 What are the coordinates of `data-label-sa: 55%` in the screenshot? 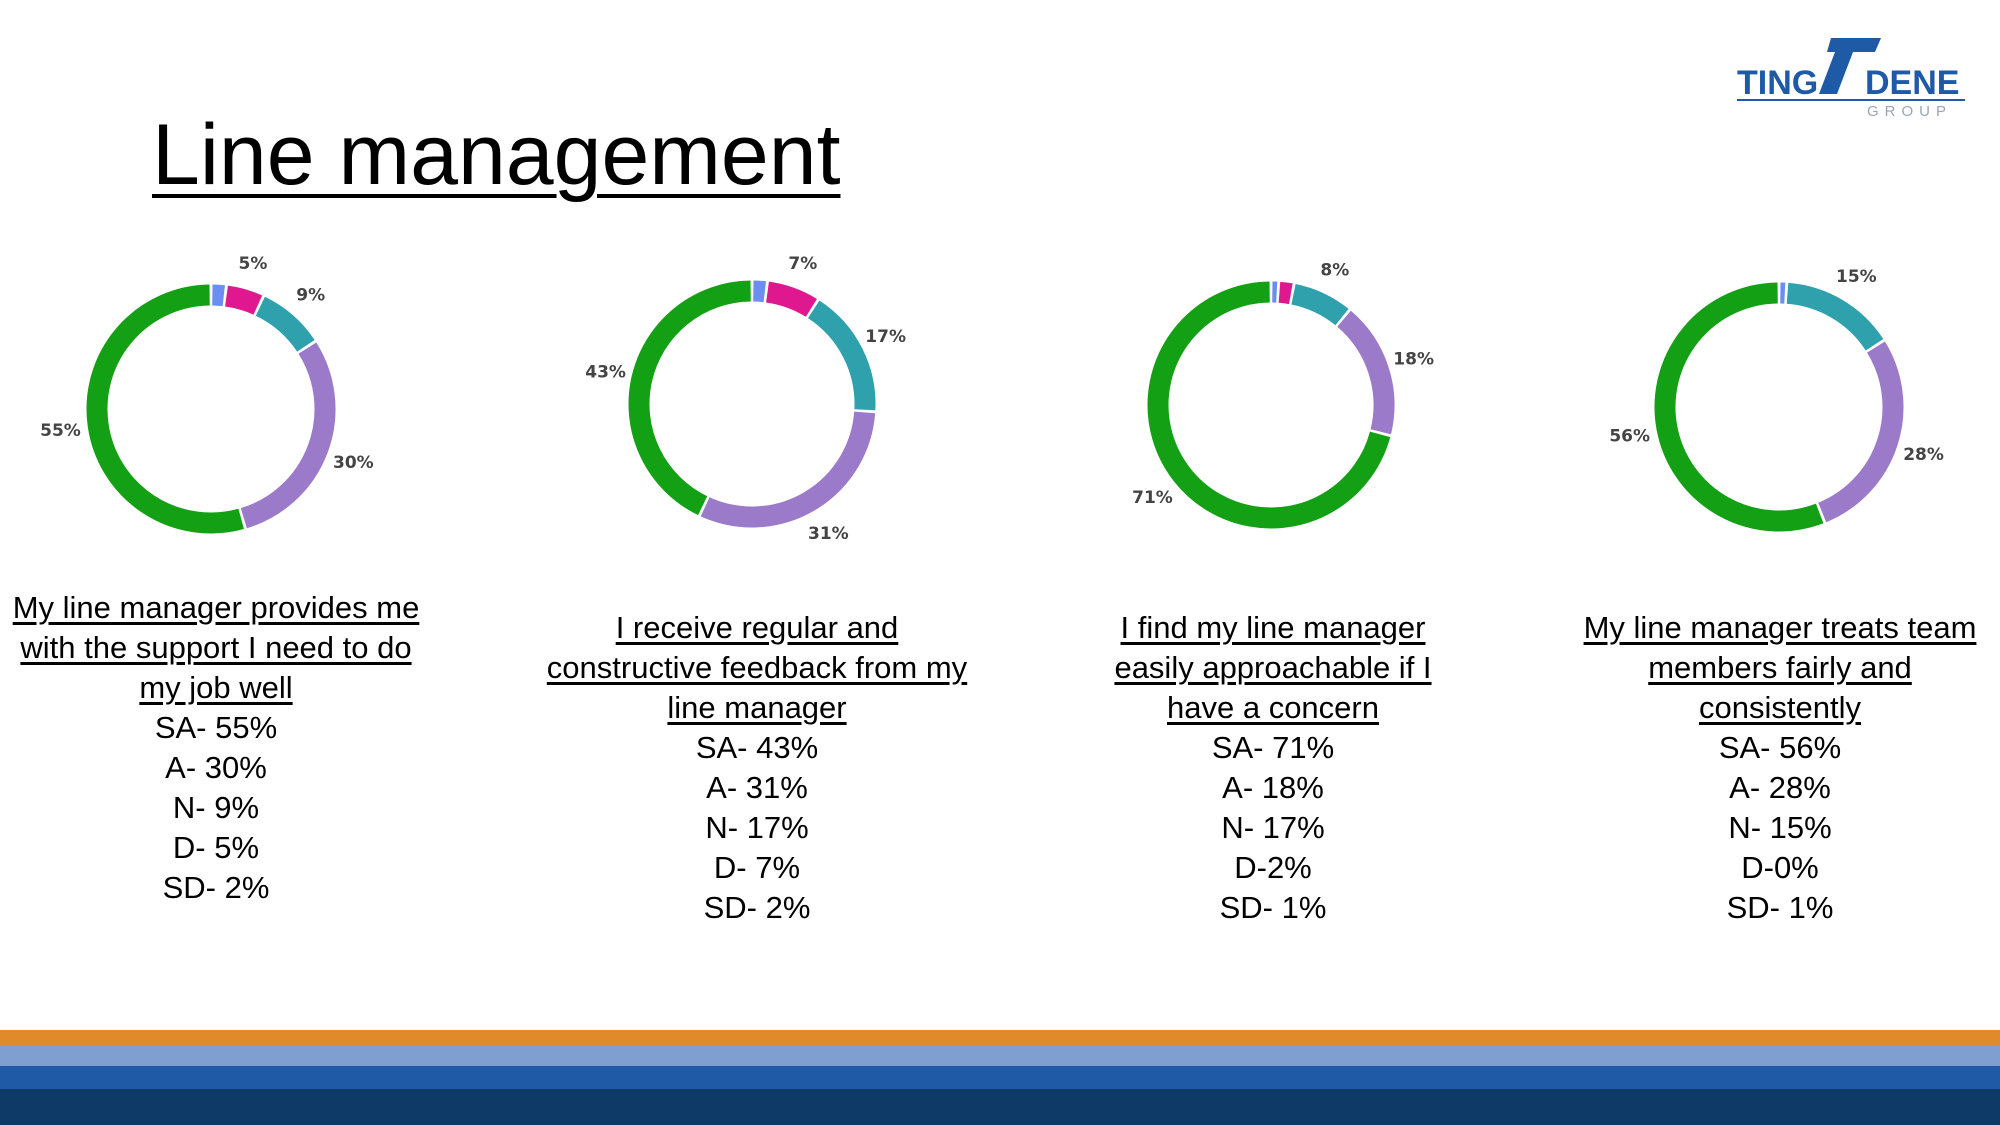 It's located at (60, 431).